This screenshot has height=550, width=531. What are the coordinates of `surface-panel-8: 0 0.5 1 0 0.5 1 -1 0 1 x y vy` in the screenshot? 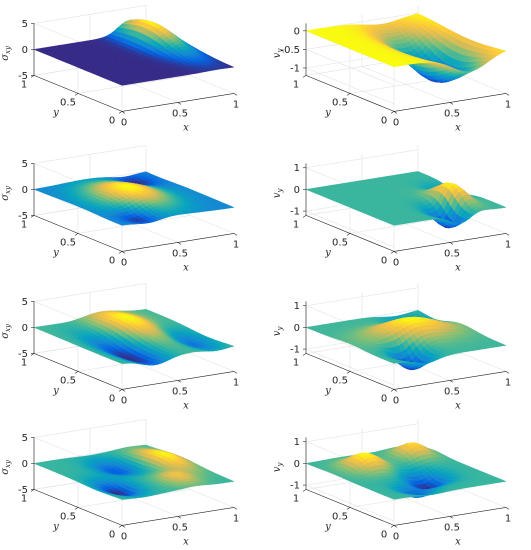 It's located at (401, 482).